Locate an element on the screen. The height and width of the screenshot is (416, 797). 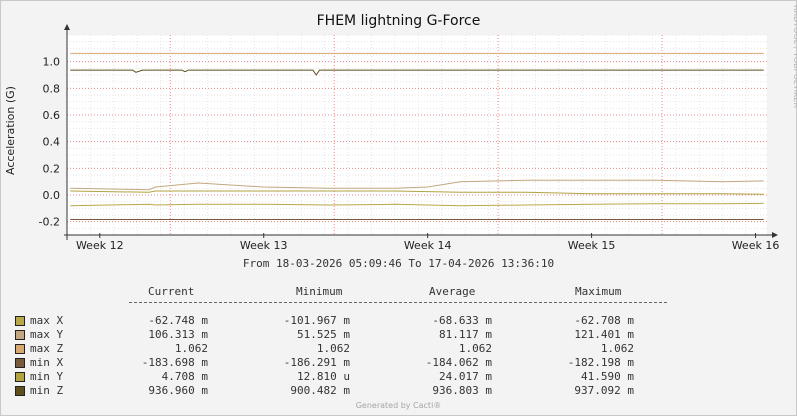
legend-divider is located at coordinates (398, 302).